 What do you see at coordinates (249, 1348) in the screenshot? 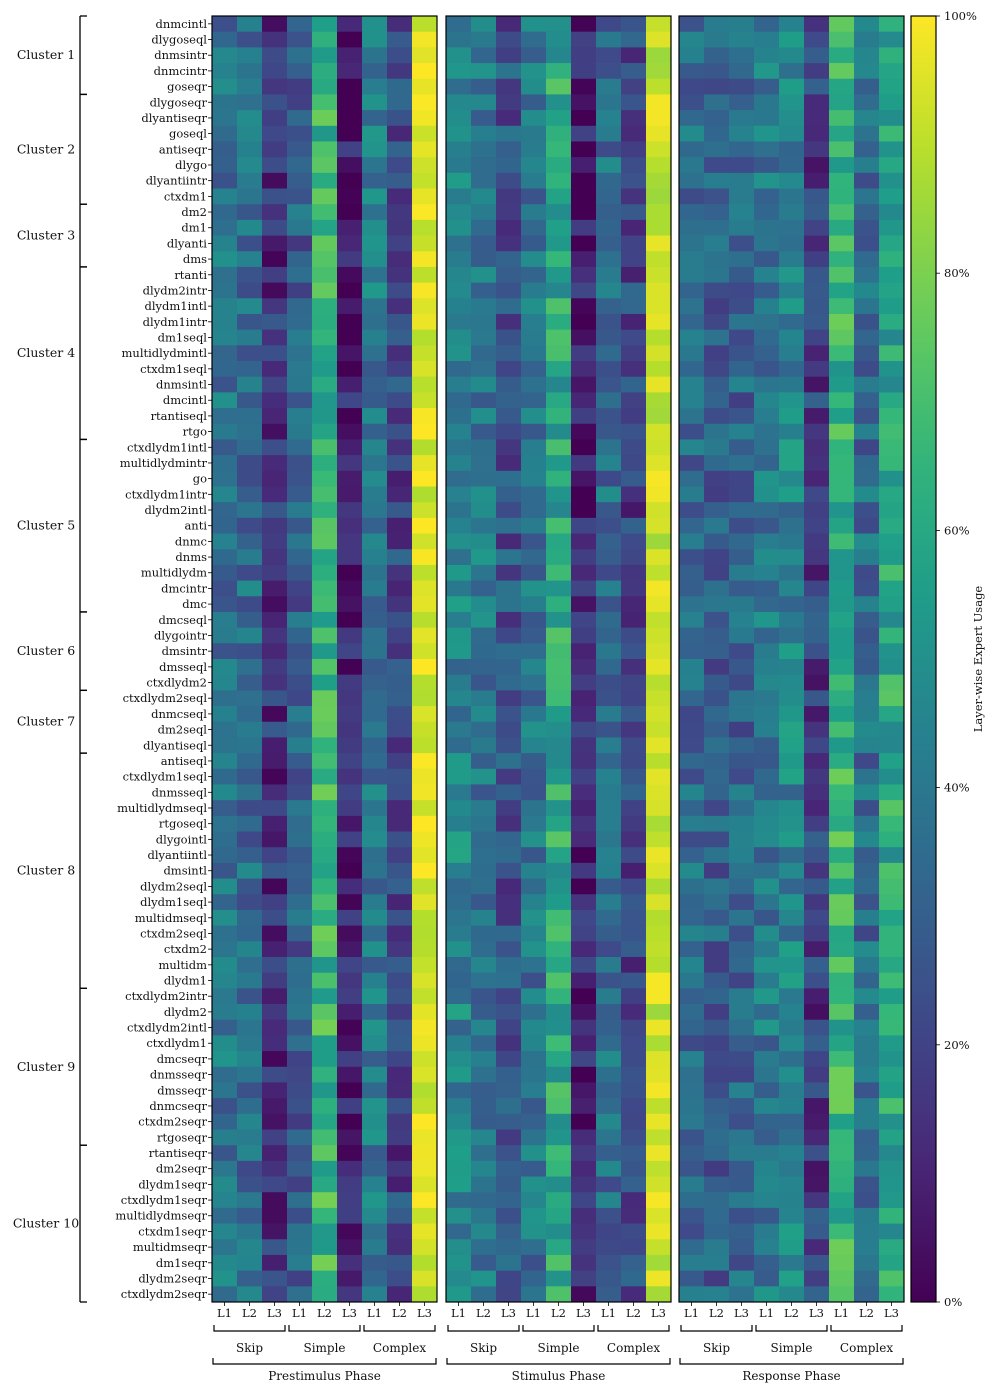
I see `group-label: Skip` at bounding box center [249, 1348].